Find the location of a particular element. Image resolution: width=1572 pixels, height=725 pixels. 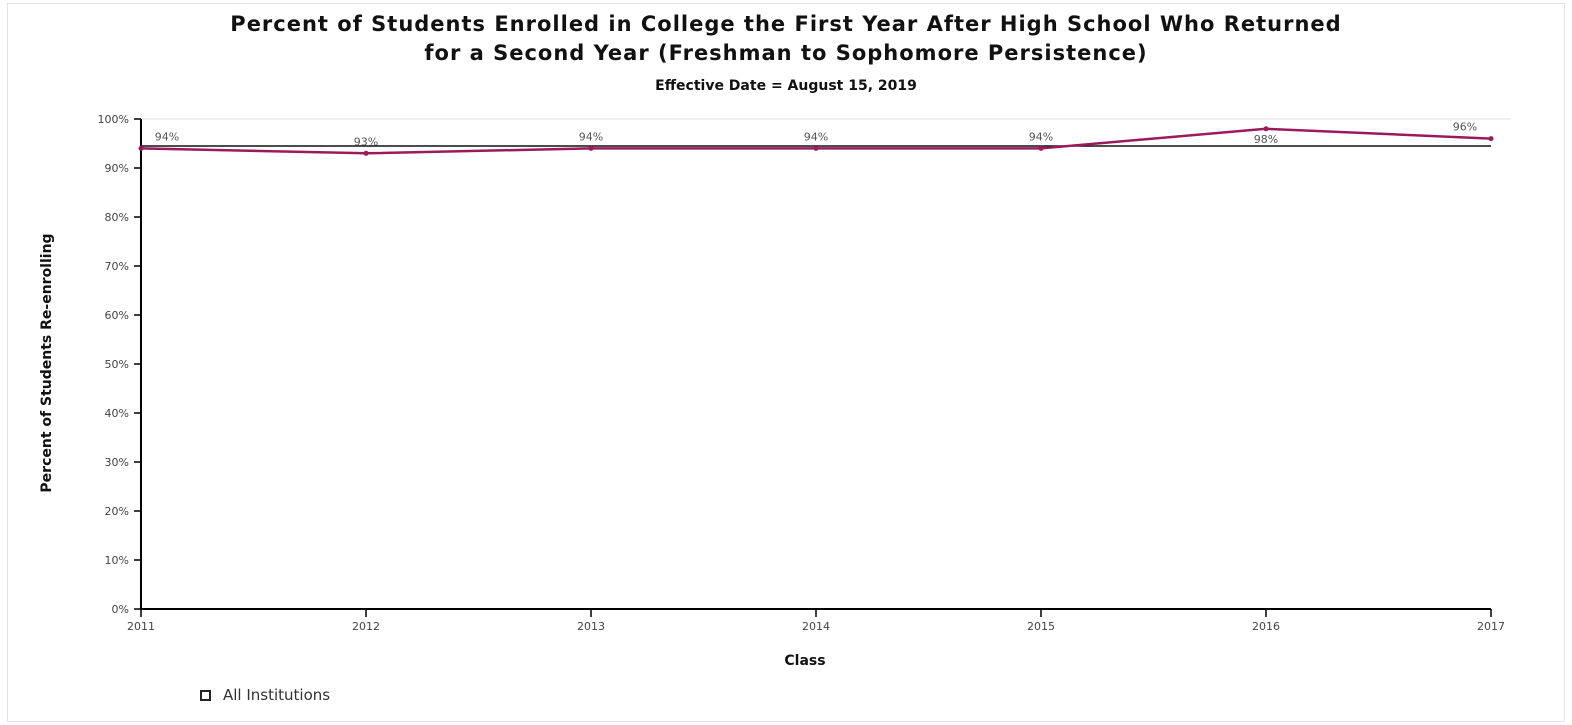

y-tick-label: 20% is located at coordinates (117, 511).